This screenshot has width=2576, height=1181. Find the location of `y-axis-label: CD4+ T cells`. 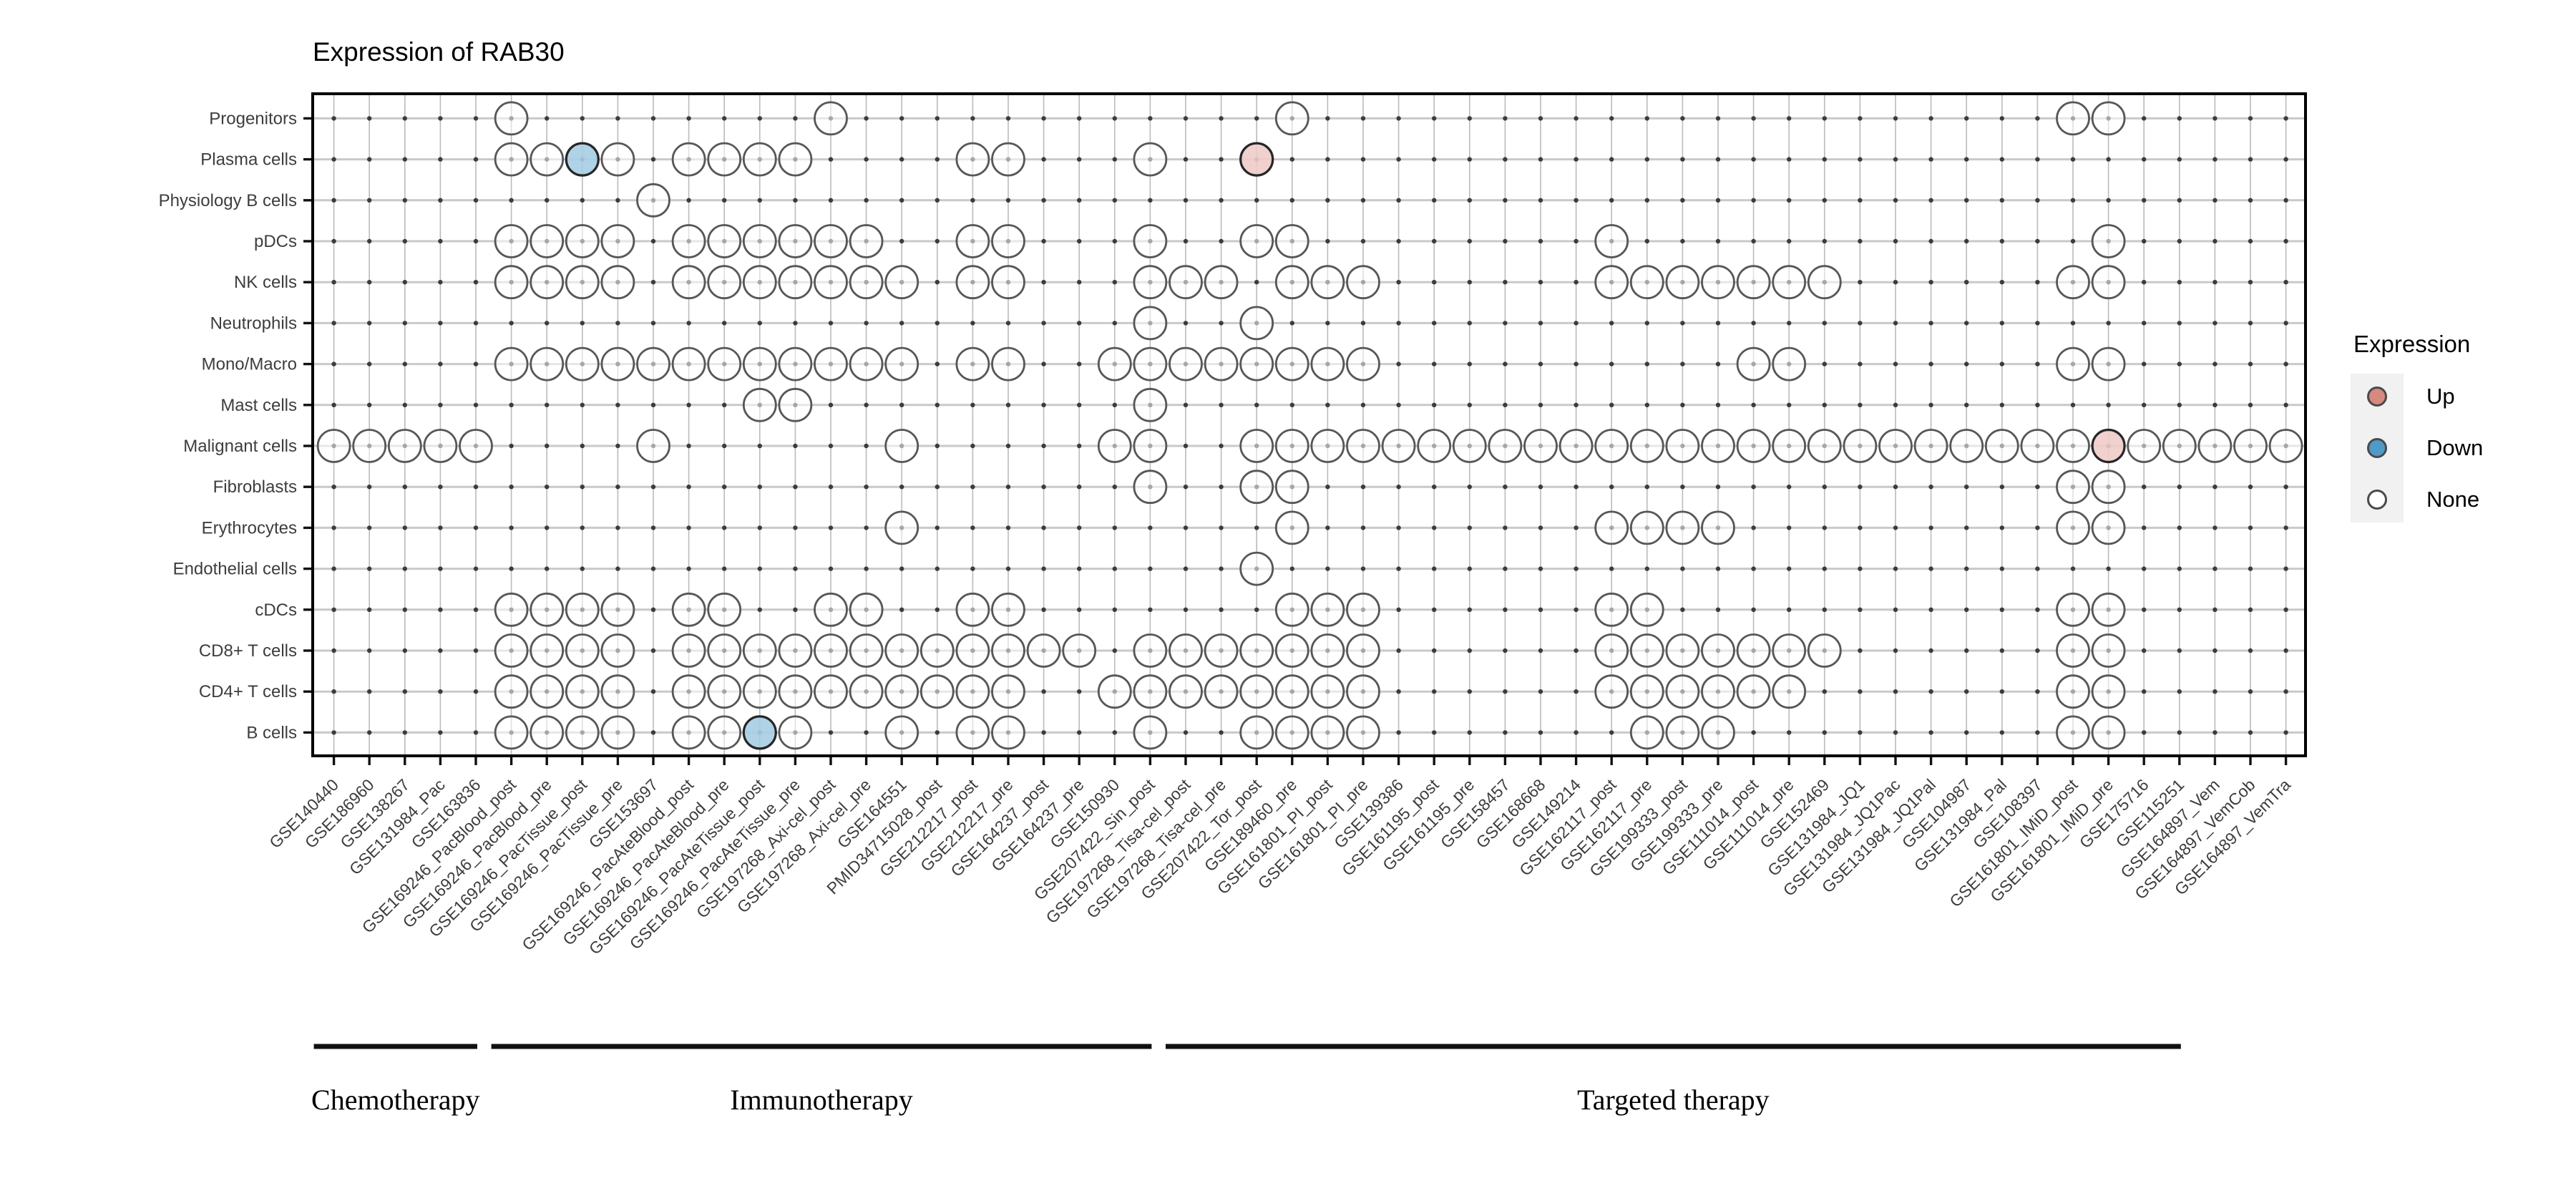

y-axis-label: CD4+ T cells is located at coordinates (248, 691).